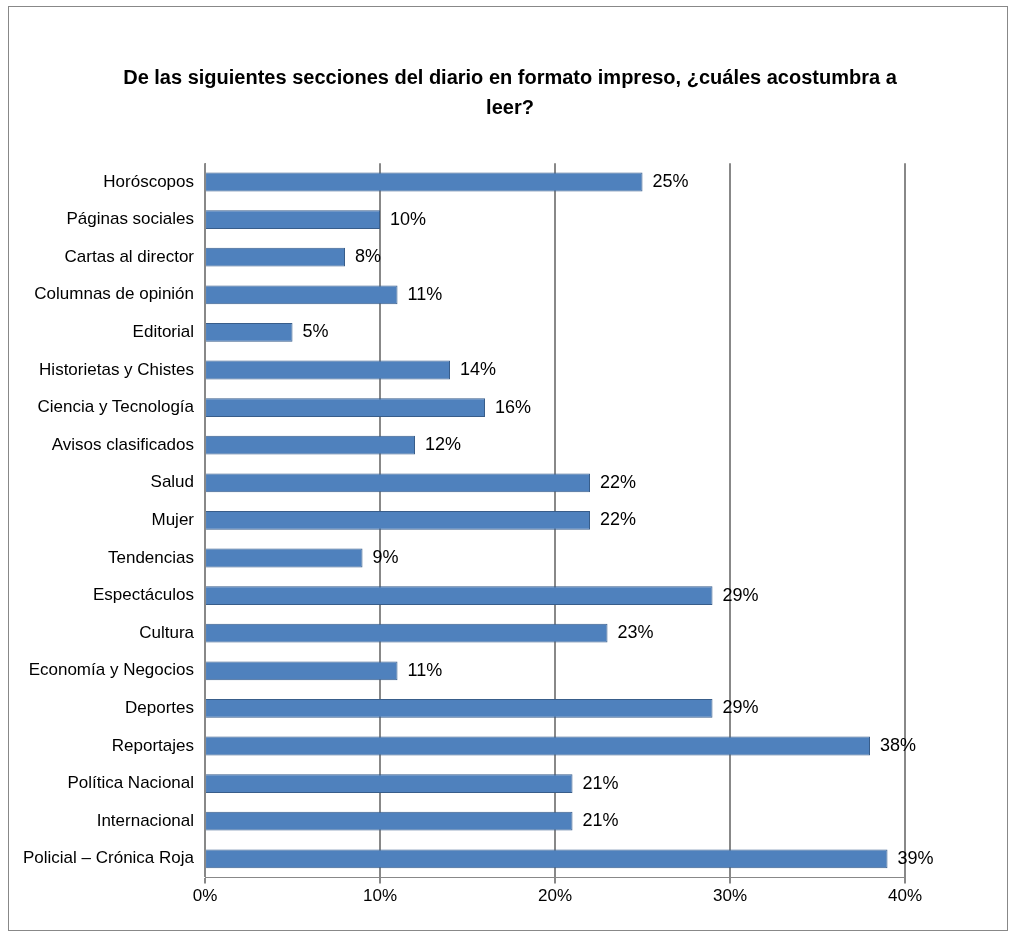 Image resolution: width=1019 pixels, height=941 pixels. Describe the element at coordinates (163, 332) in the screenshot. I see `y-tick-label: Editorial` at that location.